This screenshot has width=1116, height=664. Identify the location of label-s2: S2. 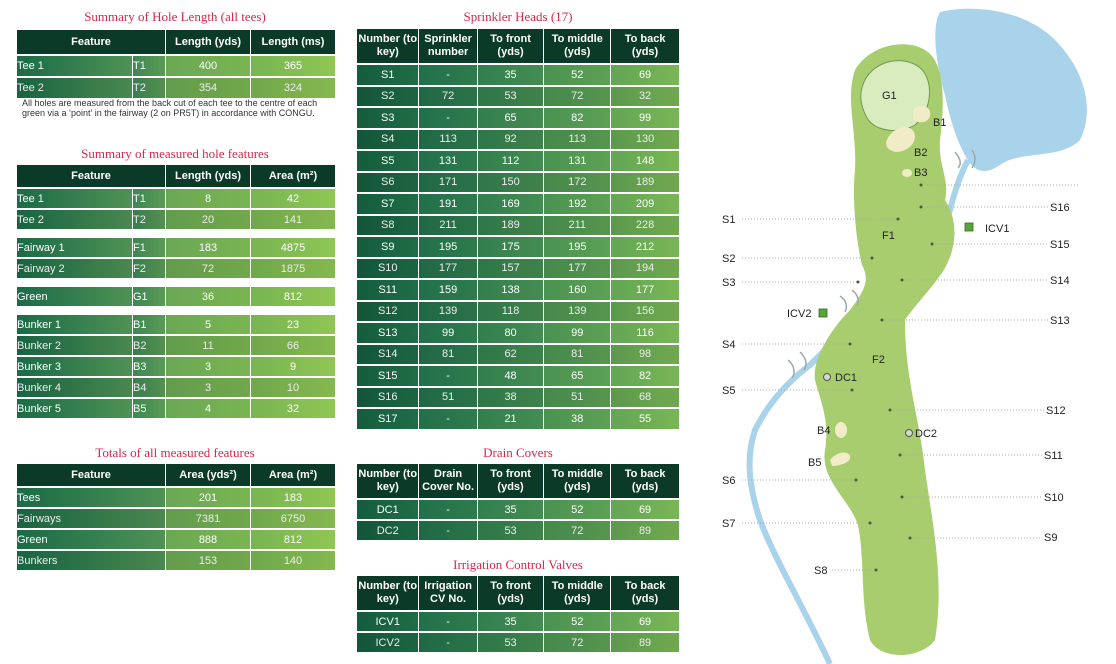
(728, 259).